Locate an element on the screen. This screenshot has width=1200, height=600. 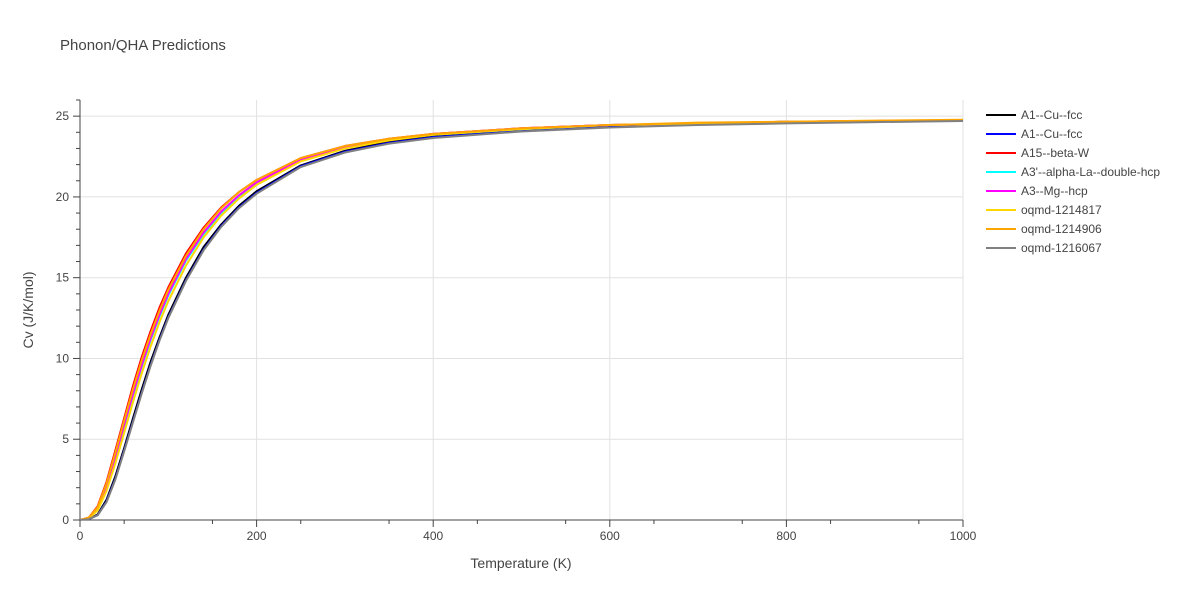
x-tick-label: 400 is located at coordinates (433, 536).